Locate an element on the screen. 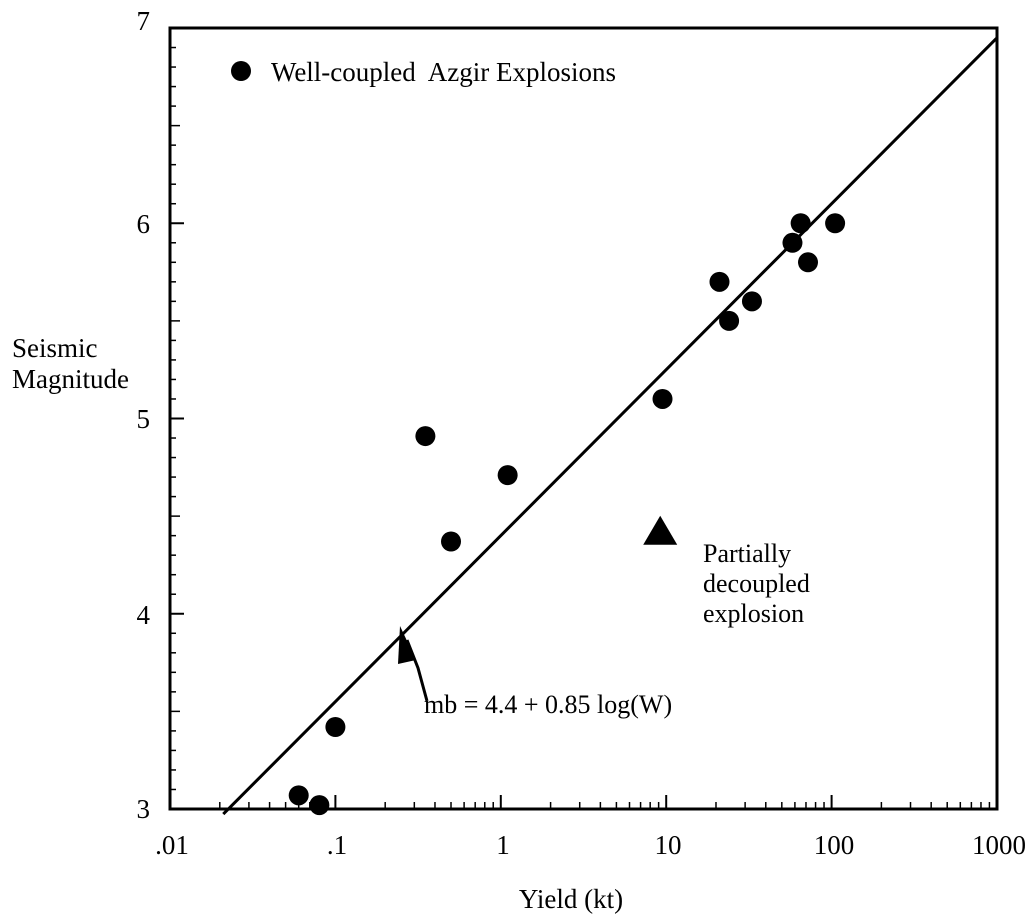  y-tick-label: 3 is located at coordinates (144, 809).